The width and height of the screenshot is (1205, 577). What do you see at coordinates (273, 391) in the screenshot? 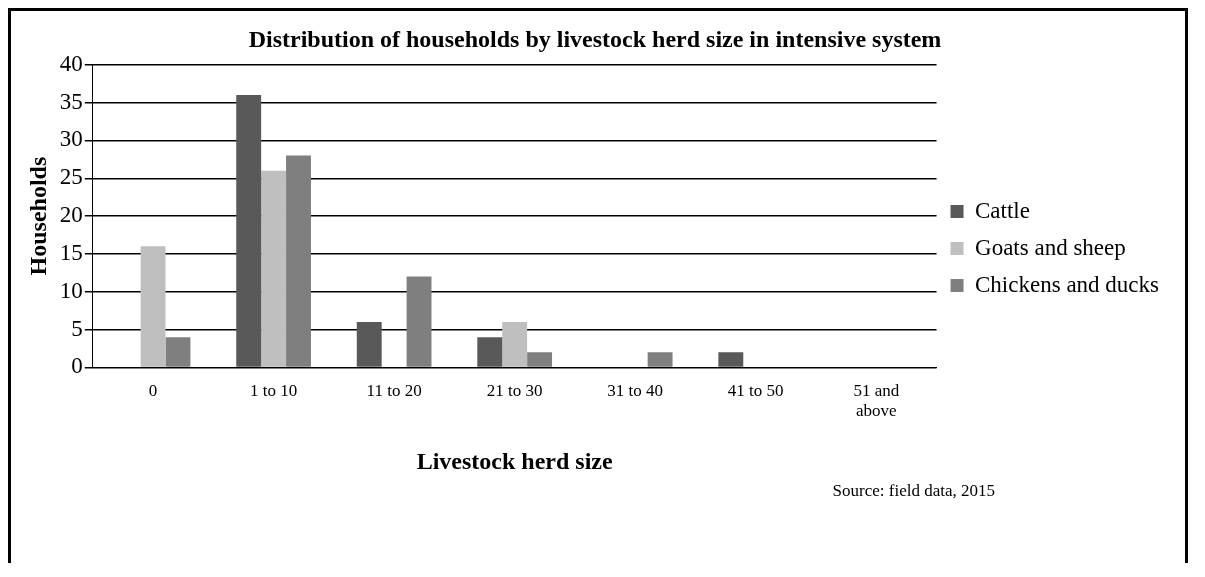
I see `x-tick-label: 1 to 10` at bounding box center [273, 391].